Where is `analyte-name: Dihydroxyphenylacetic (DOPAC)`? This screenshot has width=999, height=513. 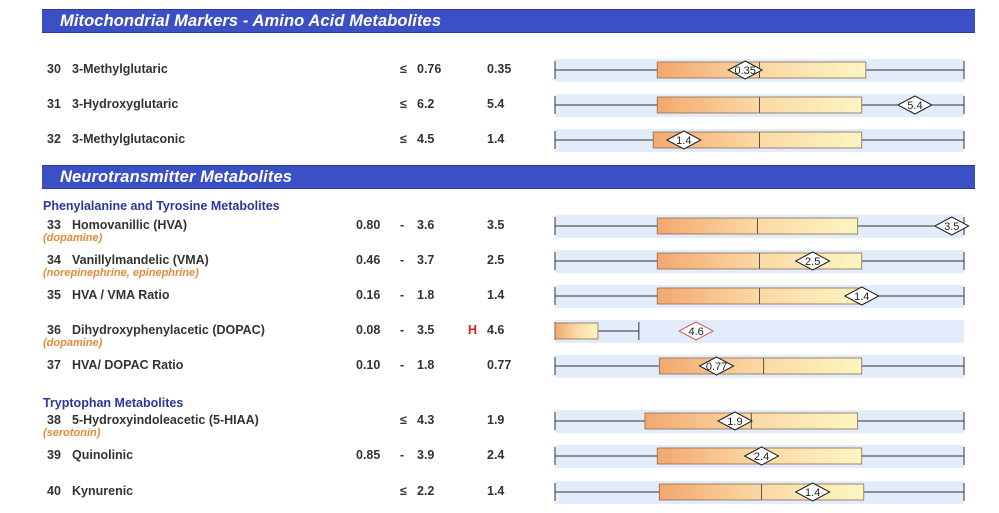 analyte-name: Dihydroxyphenylacetic (DOPAC) is located at coordinates (168, 330).